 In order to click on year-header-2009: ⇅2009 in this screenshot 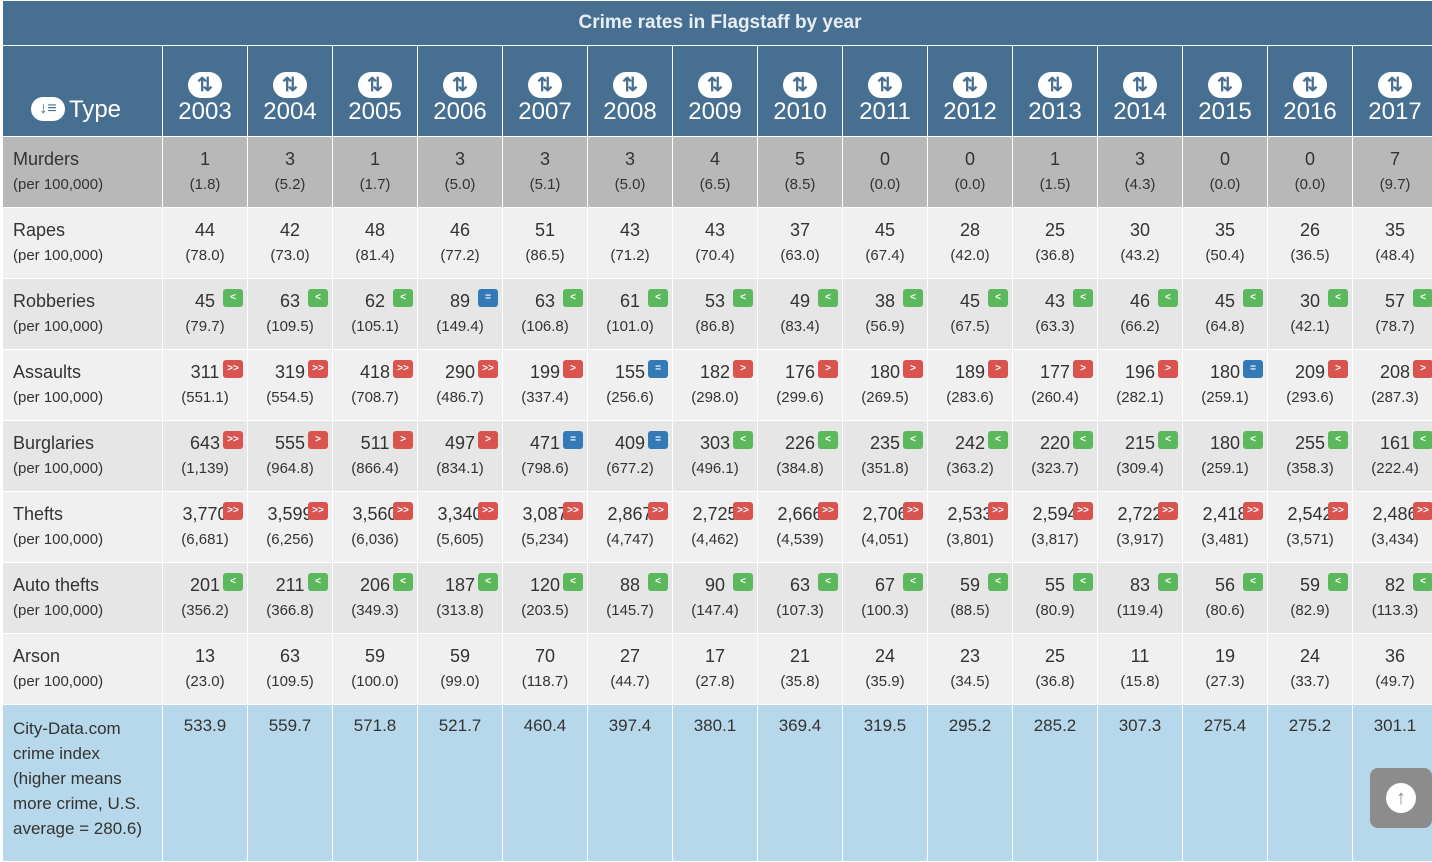, I will do `click(715, 91)`.